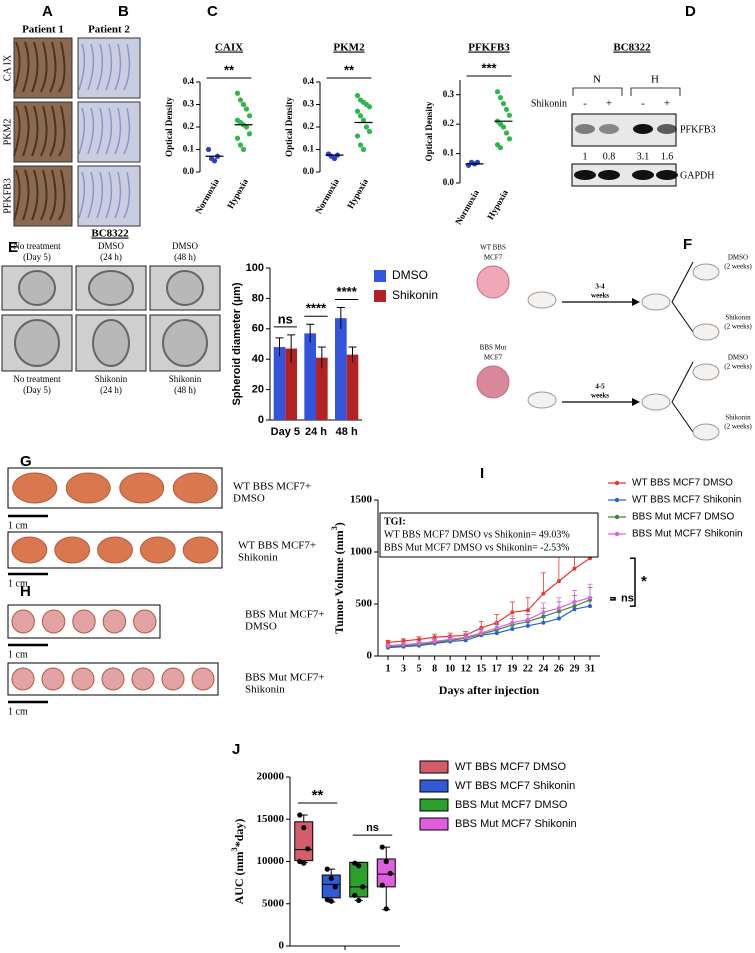 This screenshot has height=953, width=755. What do you see at coordinates (169, 127) in the screenshot?
I see `y-axis-label: Optical Density` at bounding box center [169, 127].